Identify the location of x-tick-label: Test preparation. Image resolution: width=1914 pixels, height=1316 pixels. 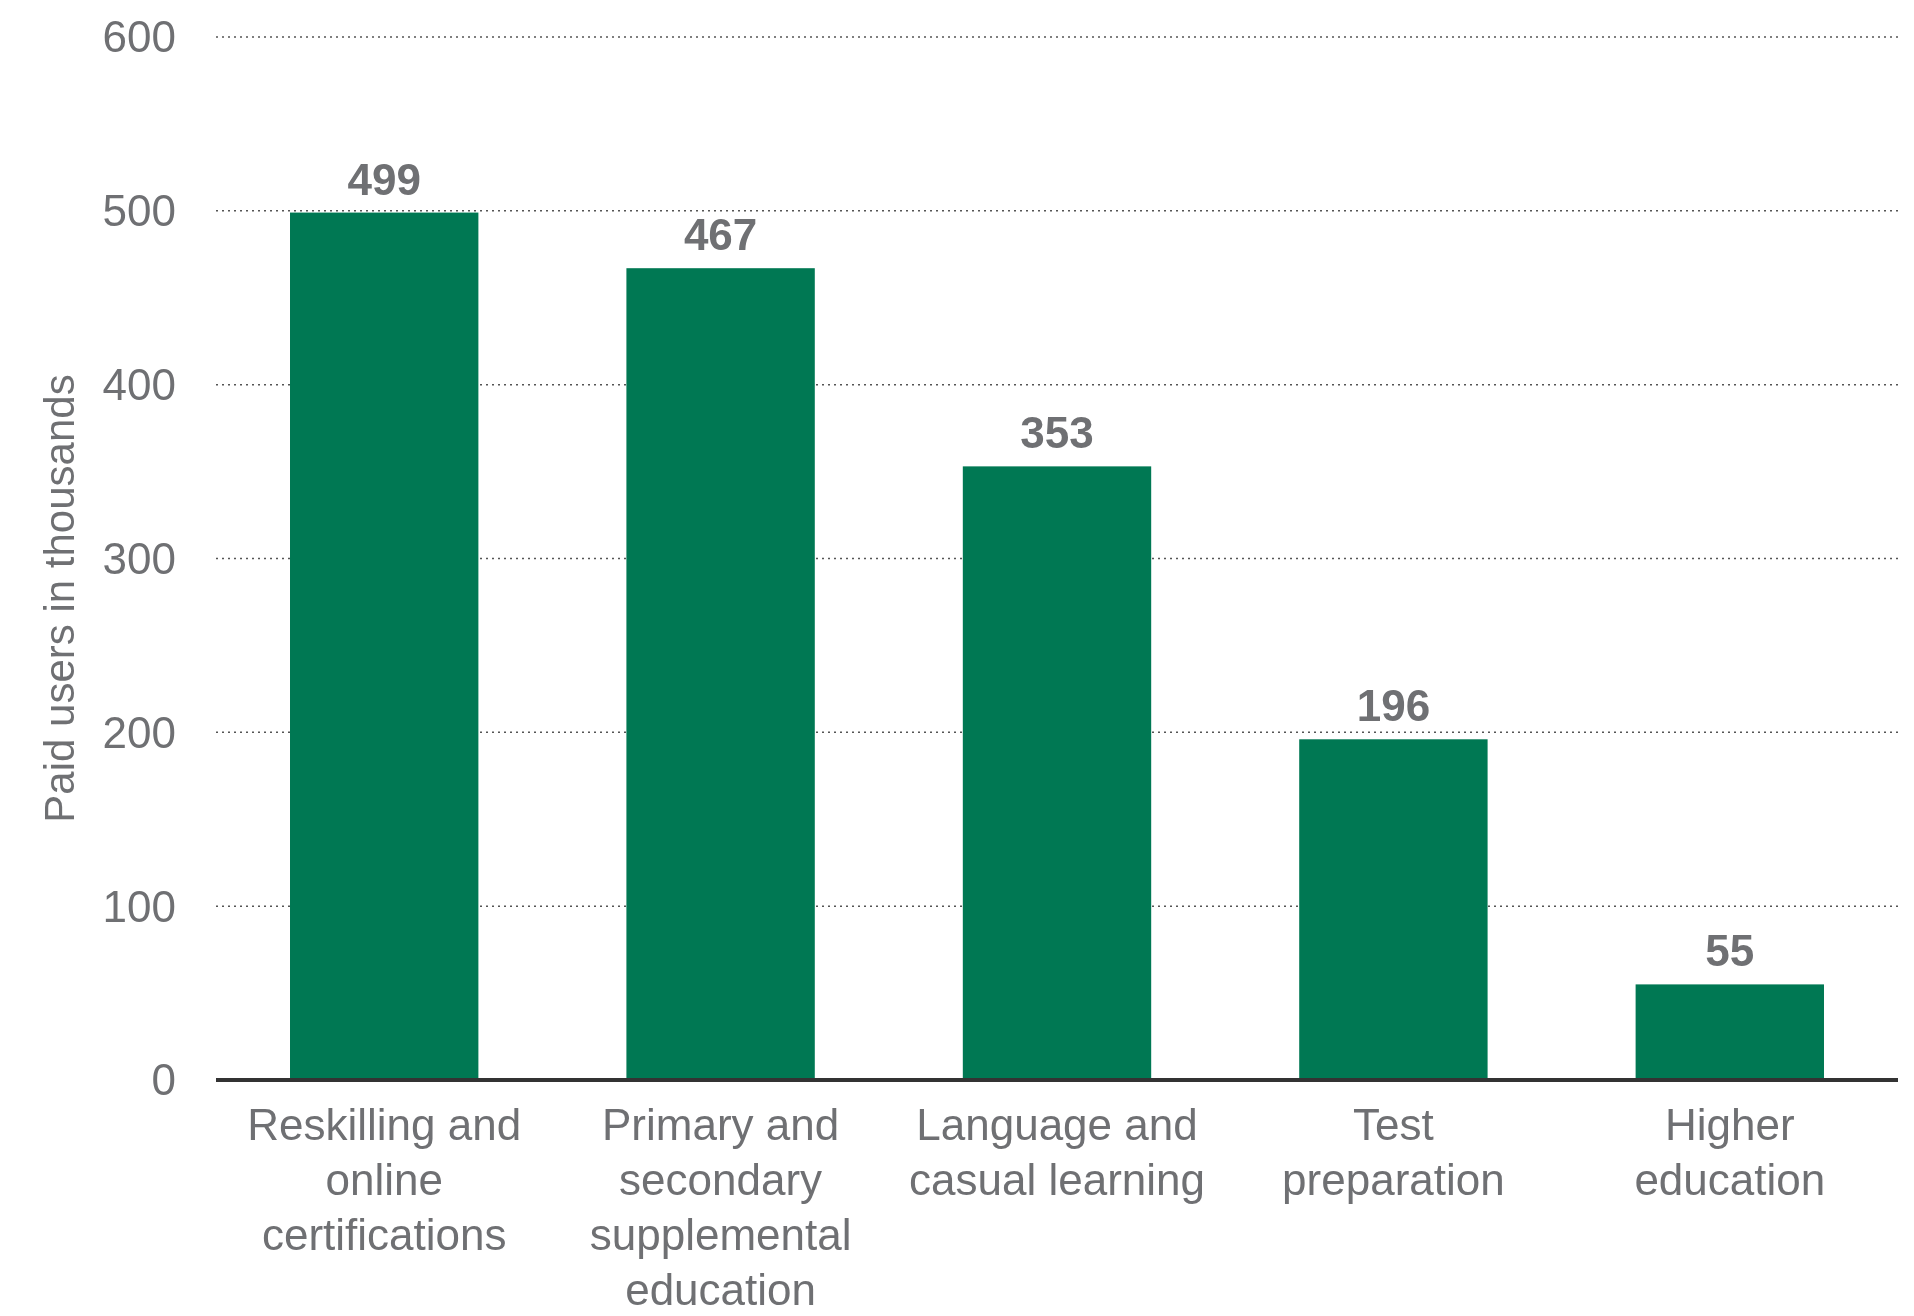
(1393, 1152).